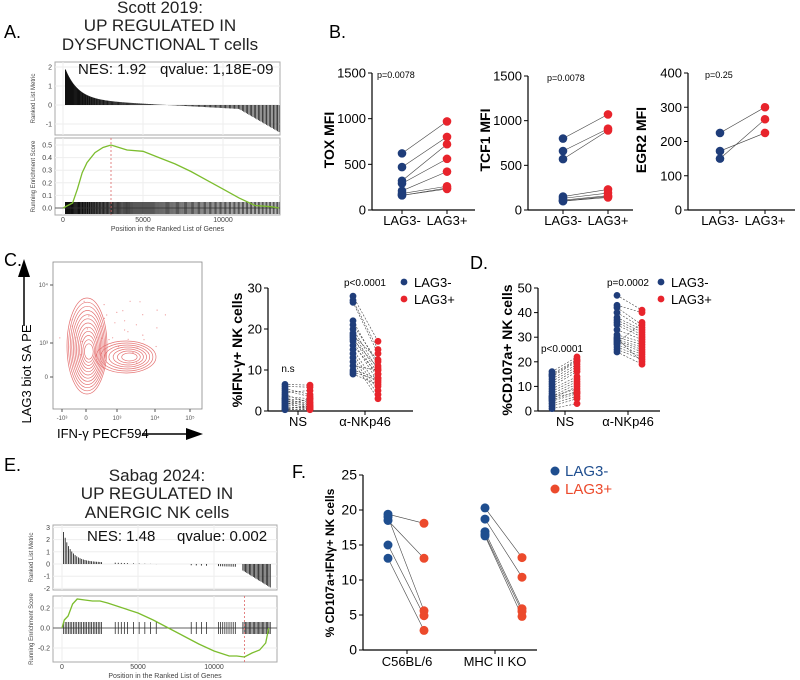 The image size is (800, 680). Describe the element at coordinates (48, 552) in the screenshot. I see `y-tick-label: 1` at that location.